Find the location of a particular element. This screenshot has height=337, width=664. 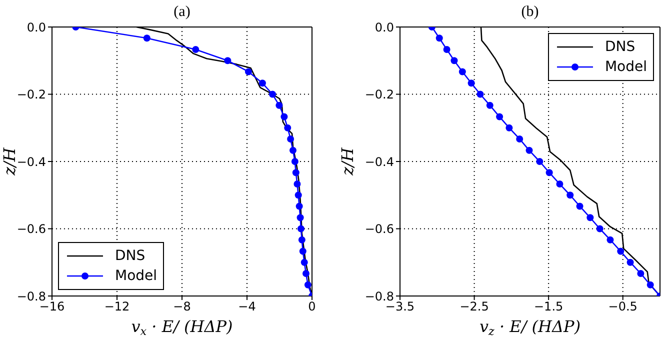

x-tick-label: 0 is located at coordinates (312, 307).